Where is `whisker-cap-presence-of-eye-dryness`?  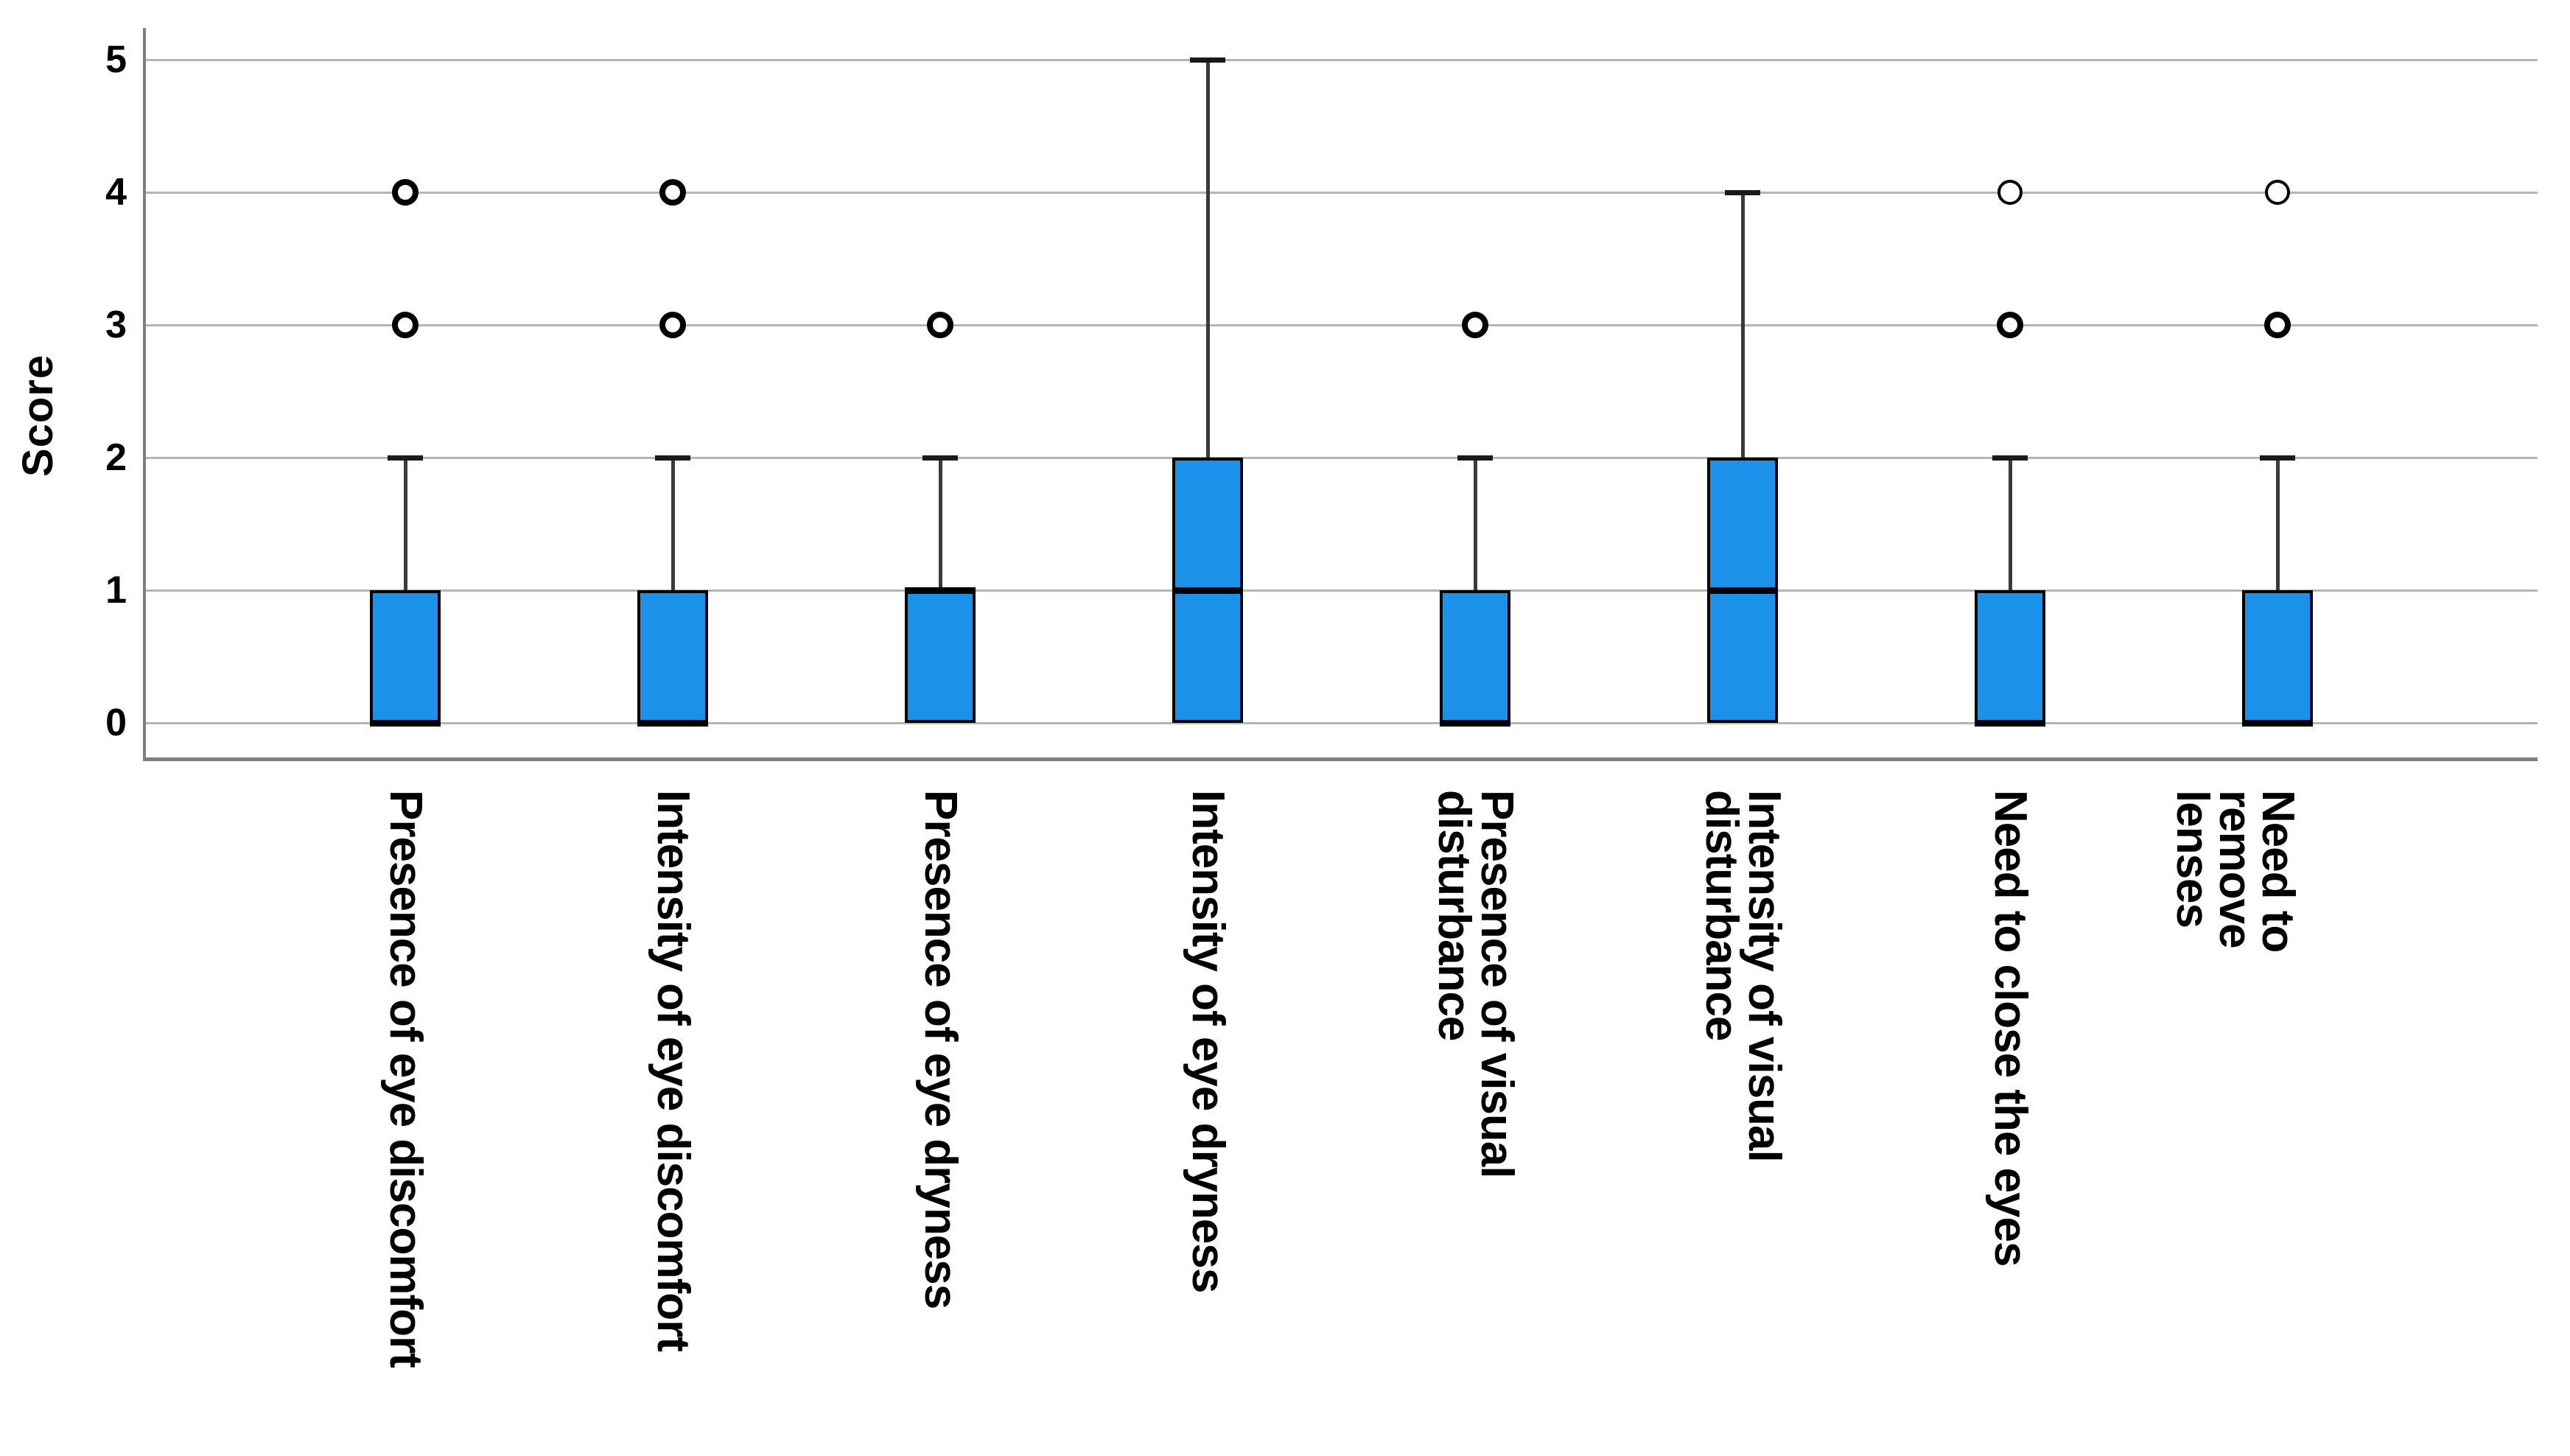 whisker-cap-presence-of-eye-dryness is located at coordinates (940, 458).